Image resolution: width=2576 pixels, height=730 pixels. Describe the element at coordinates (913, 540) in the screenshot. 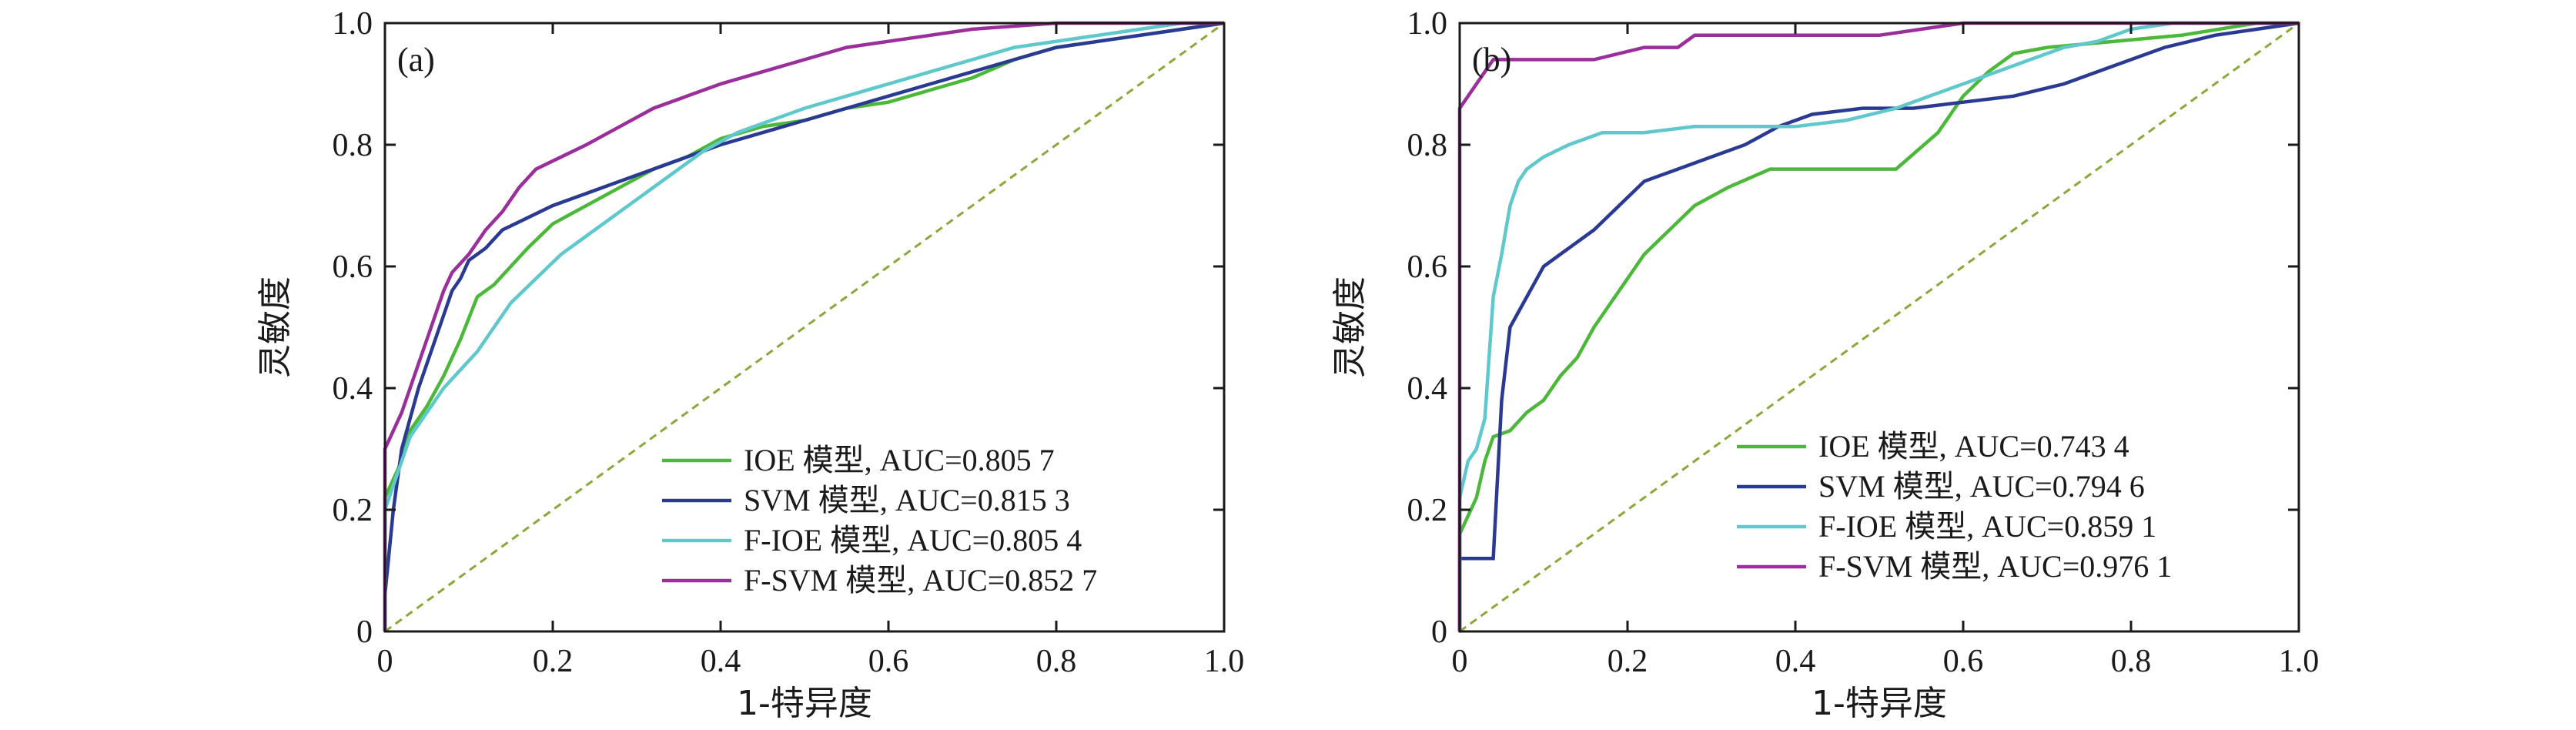

I see `legend-entry-label: F-IOE 模型, AUC=0.805 4` at that location.